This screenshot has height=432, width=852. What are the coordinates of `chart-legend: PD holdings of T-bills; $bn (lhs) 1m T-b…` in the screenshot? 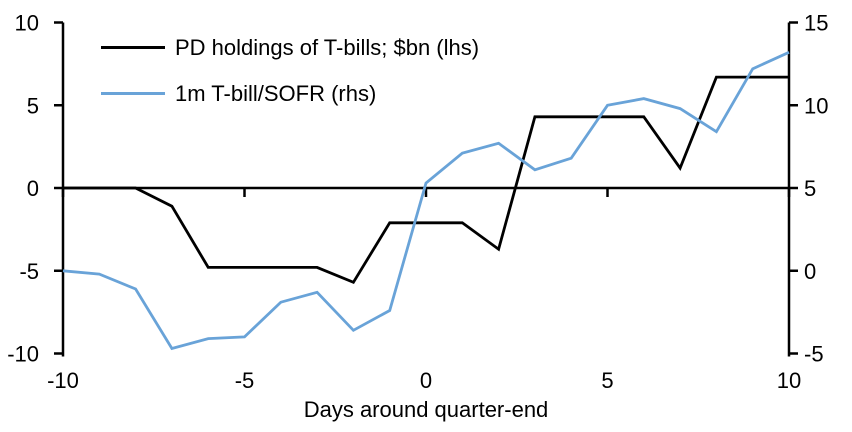 It's located at (290, 70).